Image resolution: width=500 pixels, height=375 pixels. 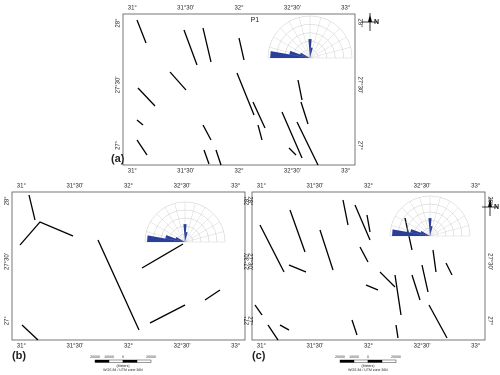 I want to click on panel-label: (b), so click(x=19, y=356).